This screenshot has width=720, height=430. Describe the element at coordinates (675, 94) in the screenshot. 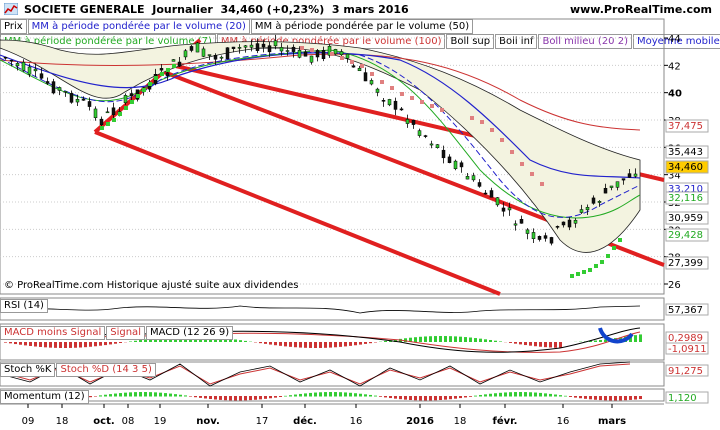

I see `price-tick-label: 40` at that location.